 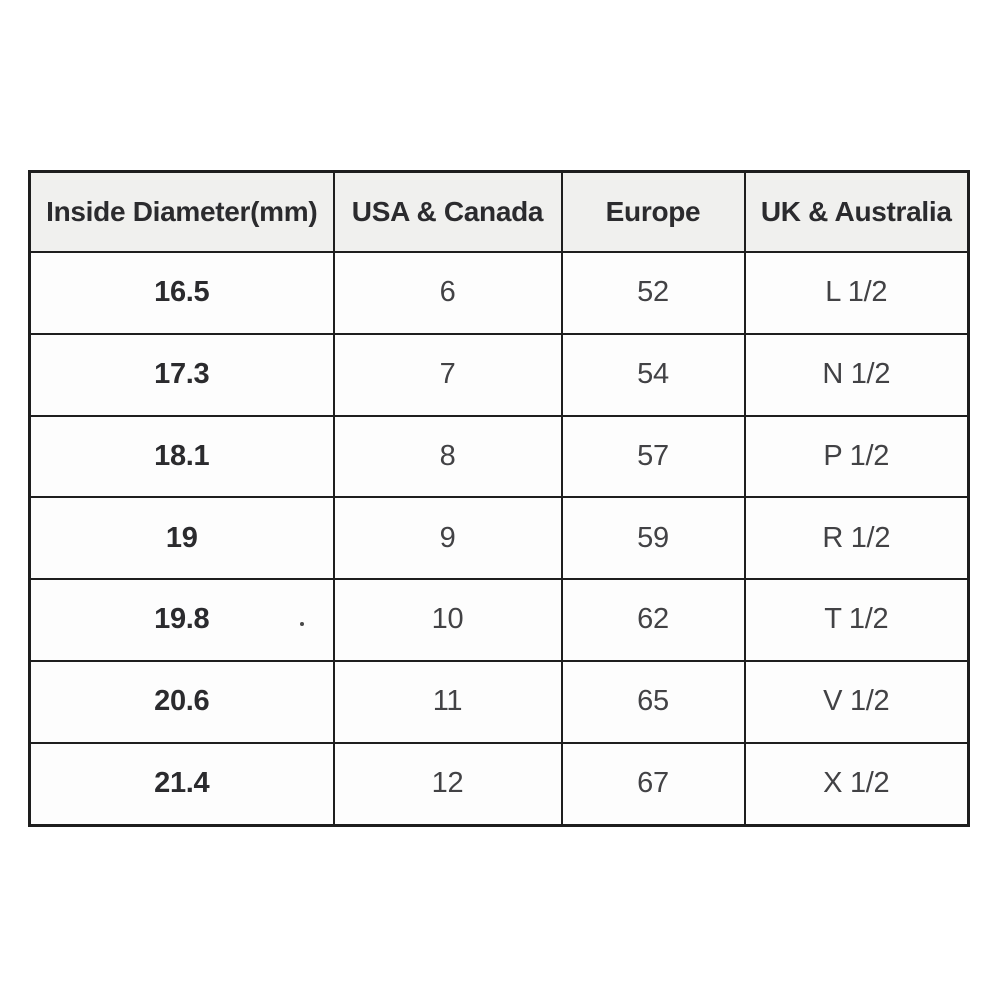 I want to click on cell-usa-canada: 12, so click(x=447, y=784).